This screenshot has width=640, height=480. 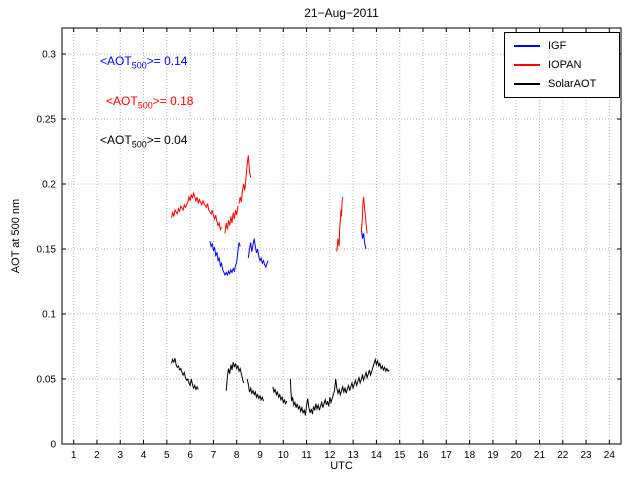 I want to click on legend-item-igf: IGF, so click(x=562, y=46).